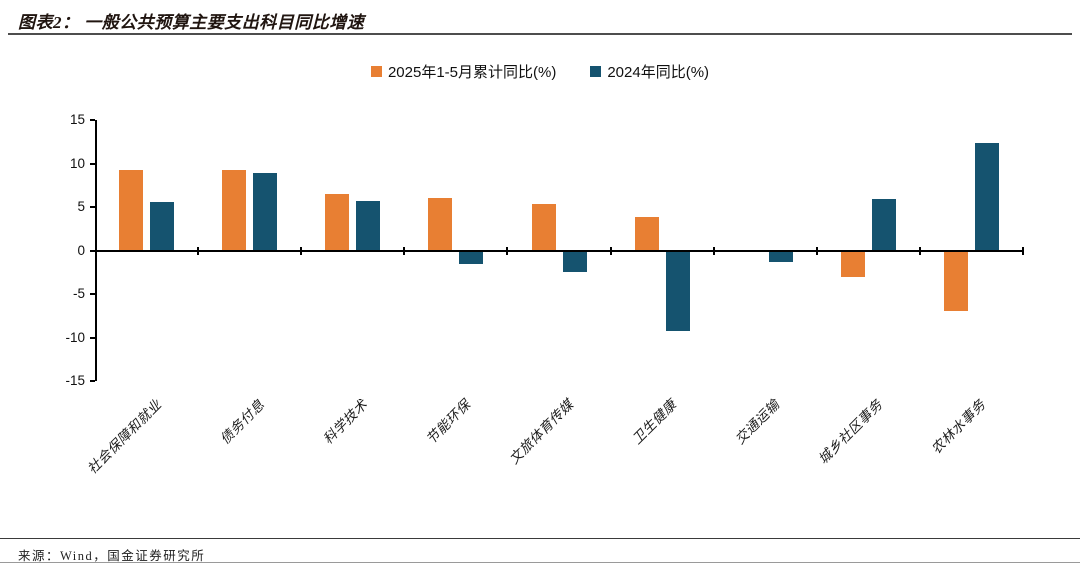 The image size is (1080, 564). What do you see at coordinates (131, 210) in the screenshot?
I see `bar-series0-社会保障和就业` at bounding box center [131, 210].